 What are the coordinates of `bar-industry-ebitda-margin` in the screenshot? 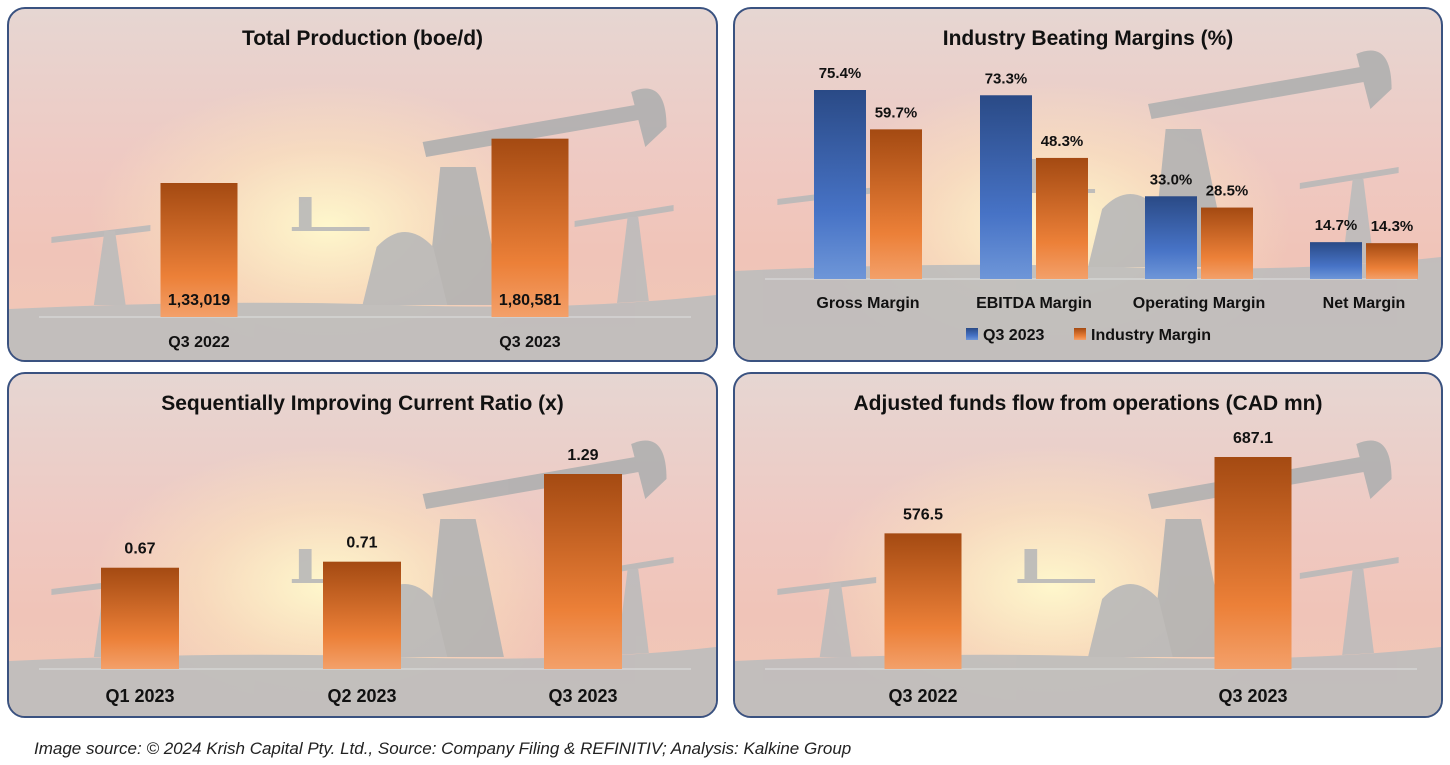 It's located at (1062, 218).